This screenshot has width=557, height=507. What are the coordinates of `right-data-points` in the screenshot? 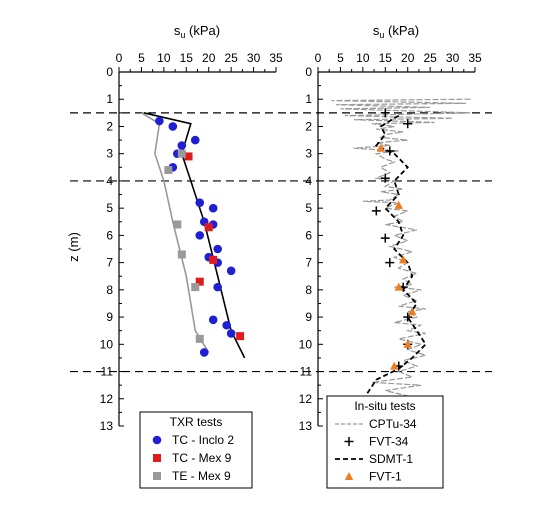 It's located at (396, 267).